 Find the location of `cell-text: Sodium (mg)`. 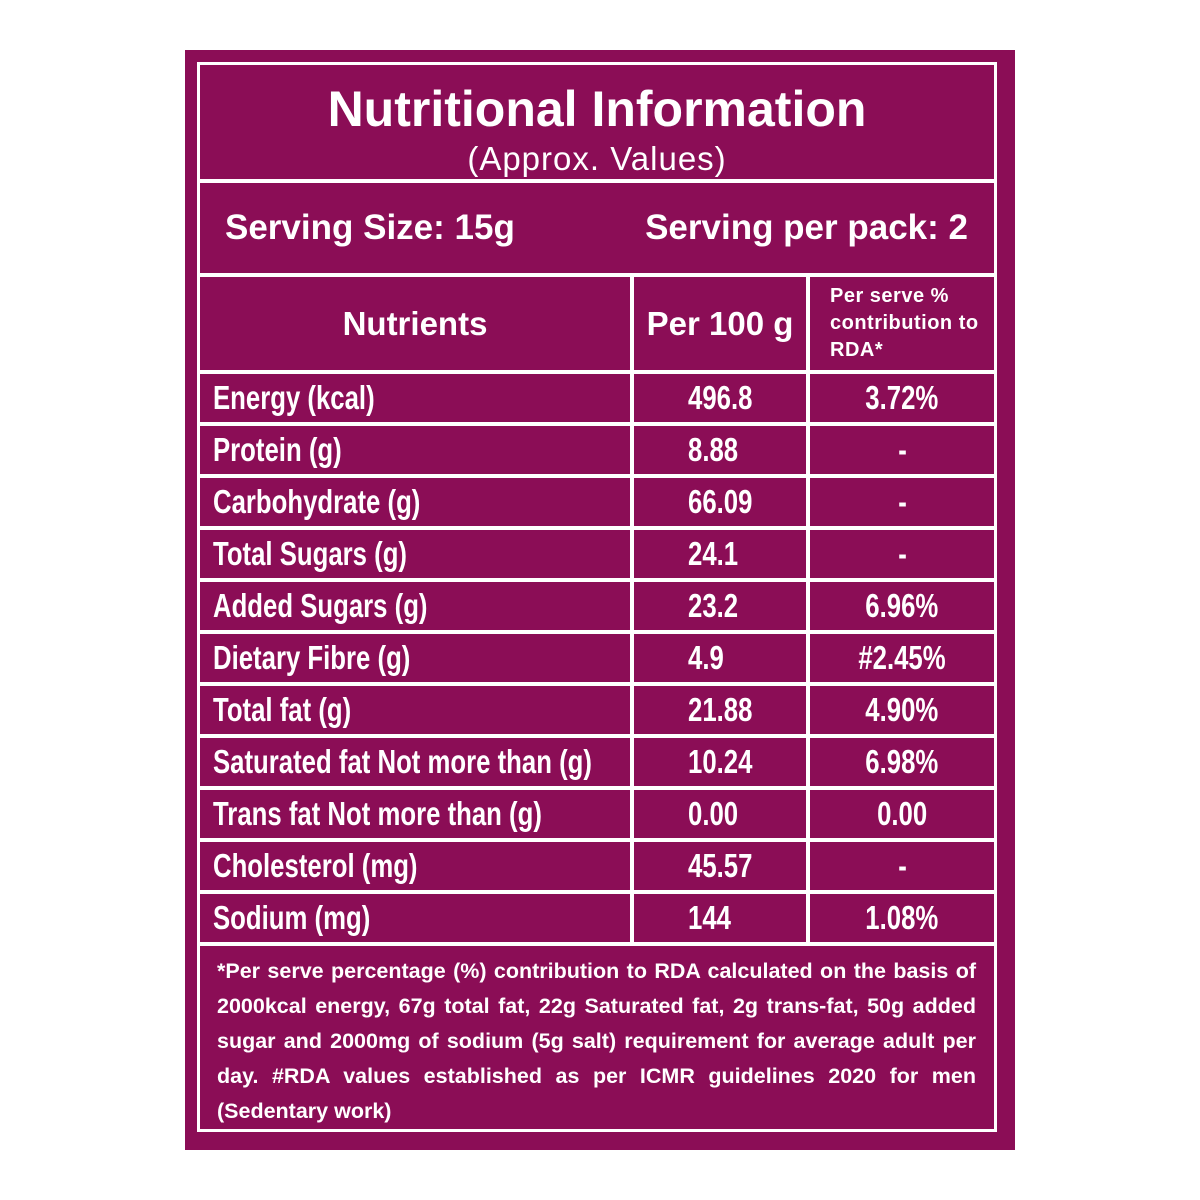

cell-text: Sodium (mg) is located at coordinates (292, 917).